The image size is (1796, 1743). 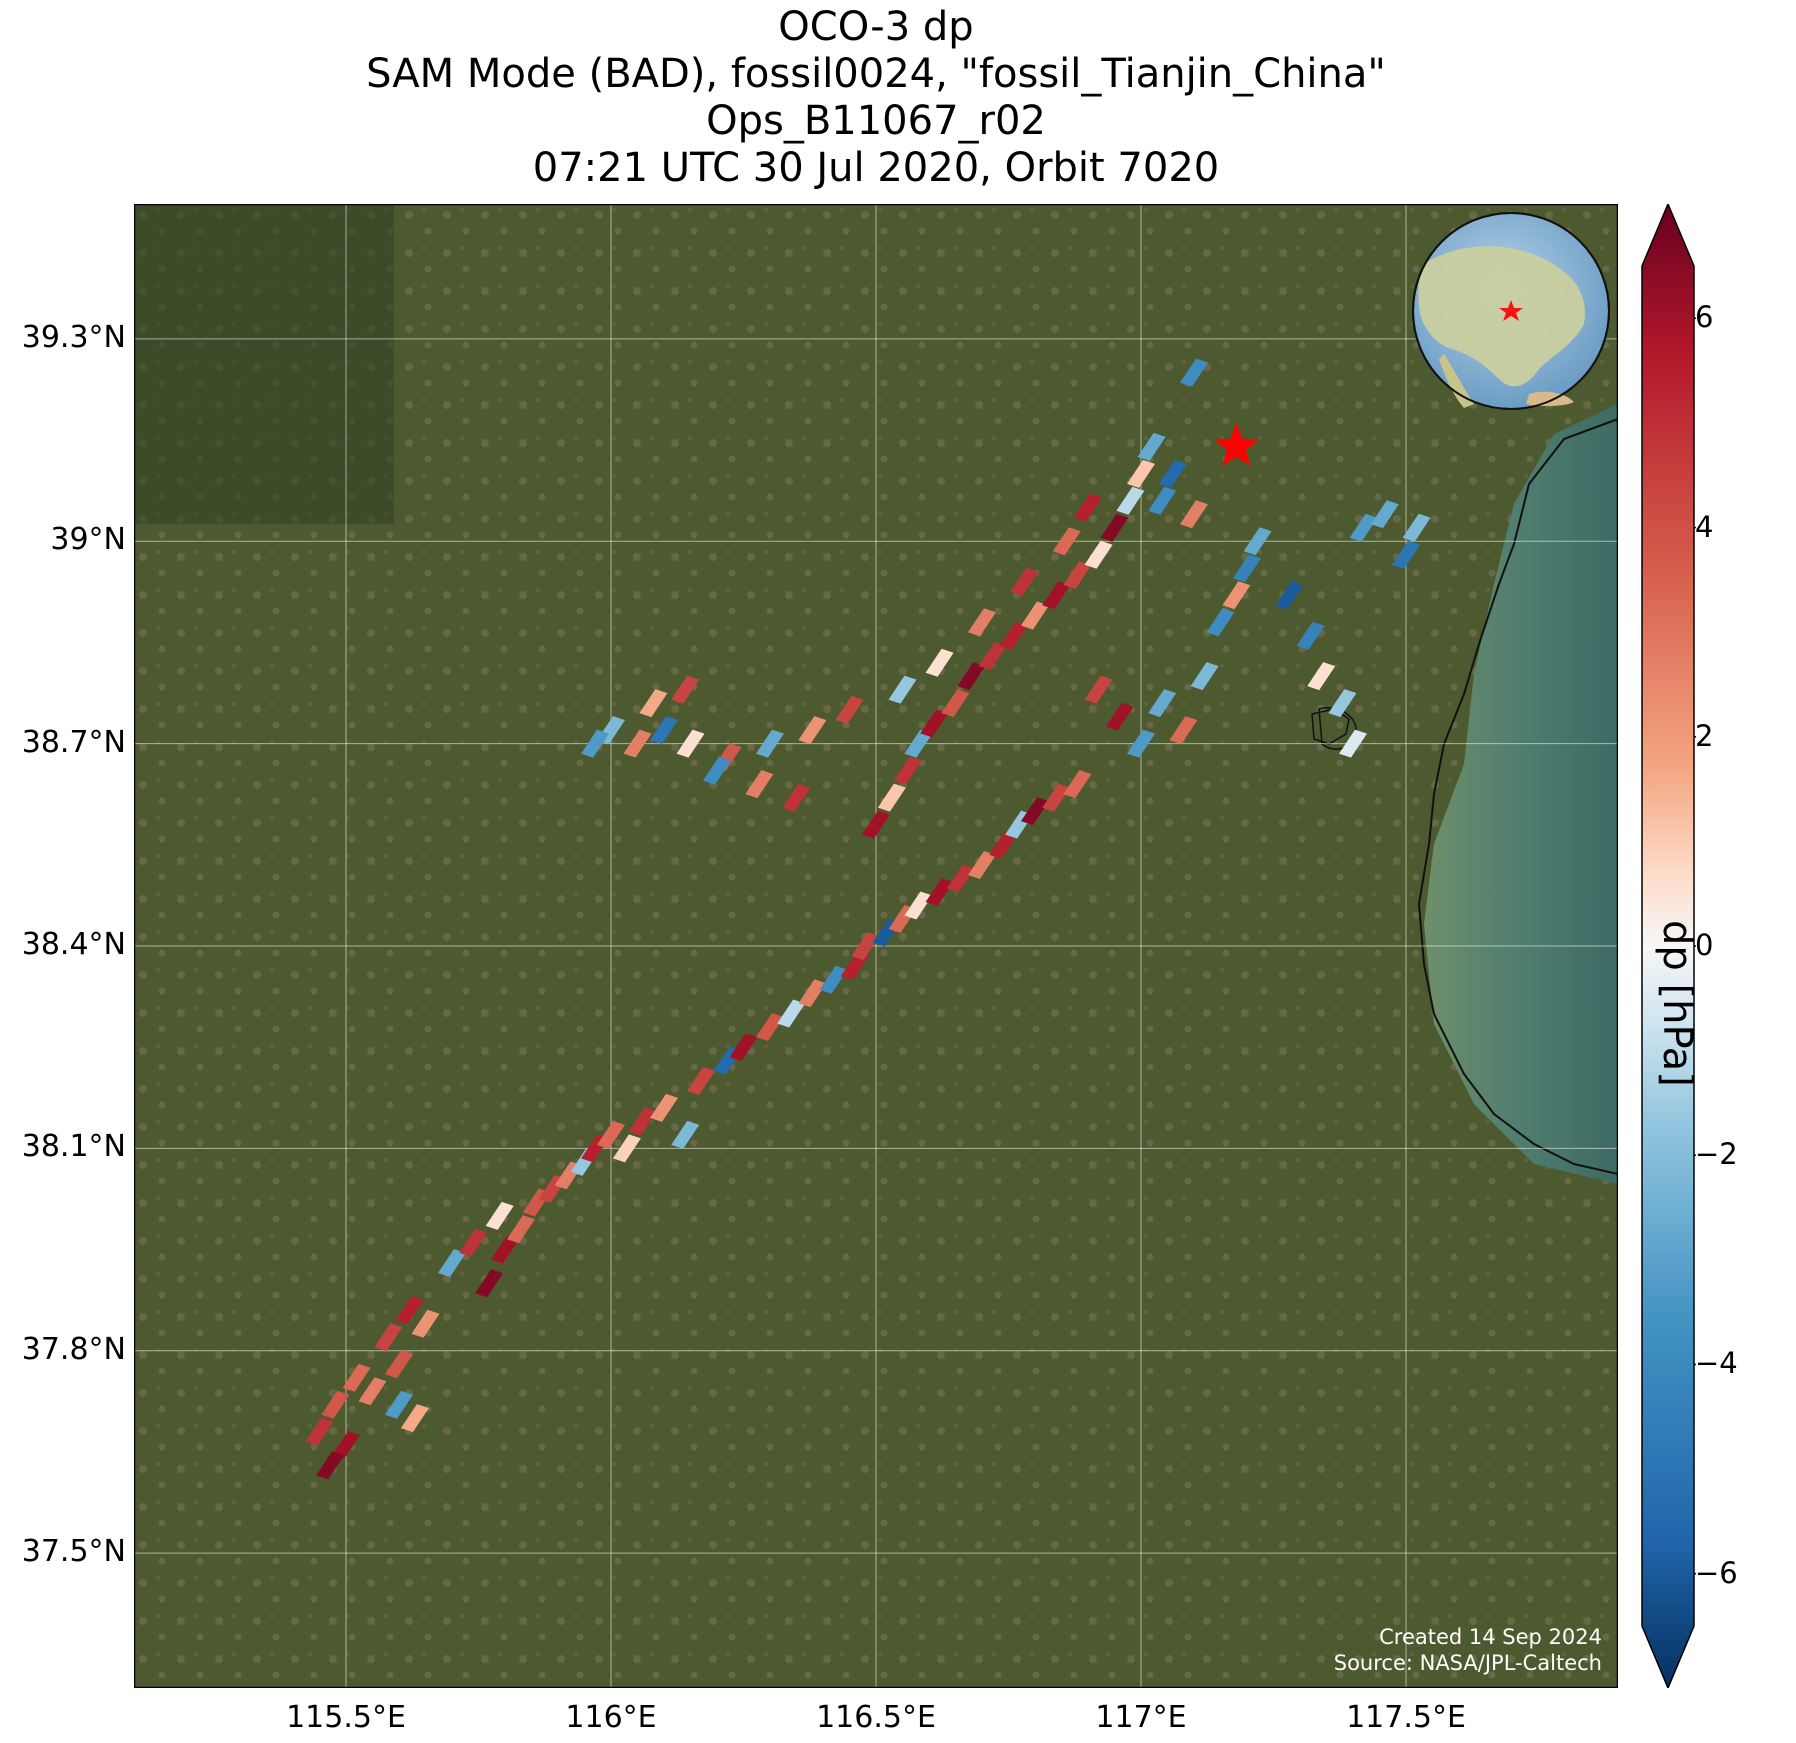 I want to click on title-line-1: OCO-3 dp, so click(x=876, y=27).